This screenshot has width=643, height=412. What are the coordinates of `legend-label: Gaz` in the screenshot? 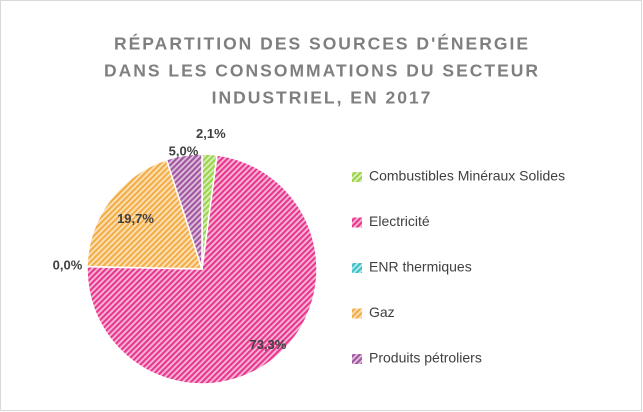 It's located at (382, 312).